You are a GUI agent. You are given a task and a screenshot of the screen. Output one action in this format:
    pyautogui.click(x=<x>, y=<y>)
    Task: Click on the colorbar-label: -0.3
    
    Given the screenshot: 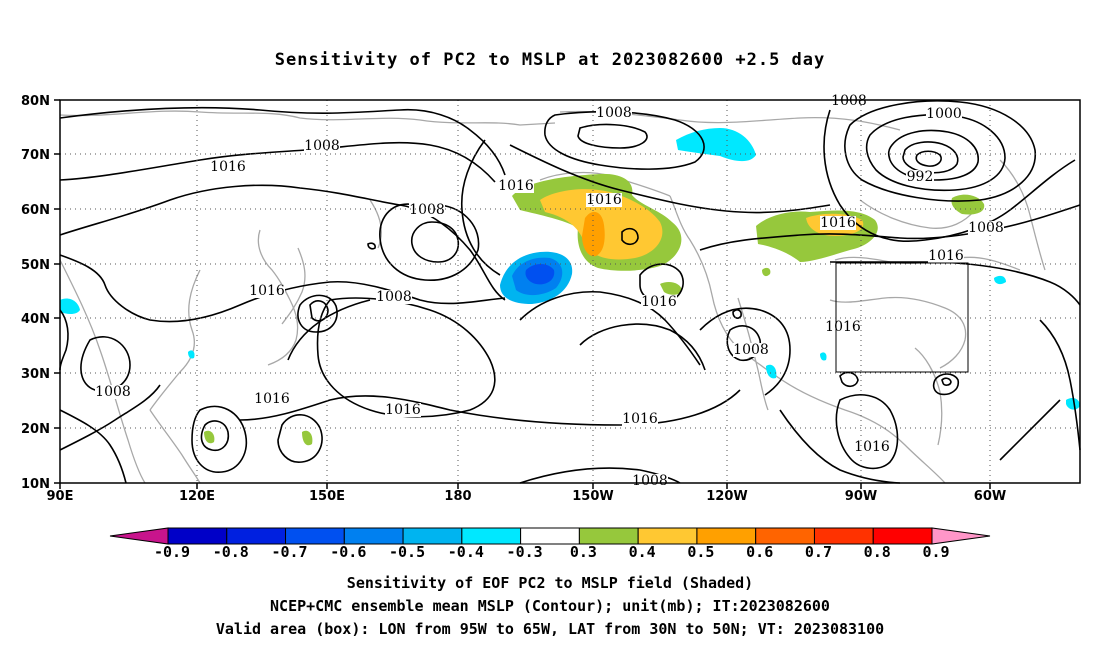 What is the action you would take?
    pyautogui.click(x=525, y=552)
    